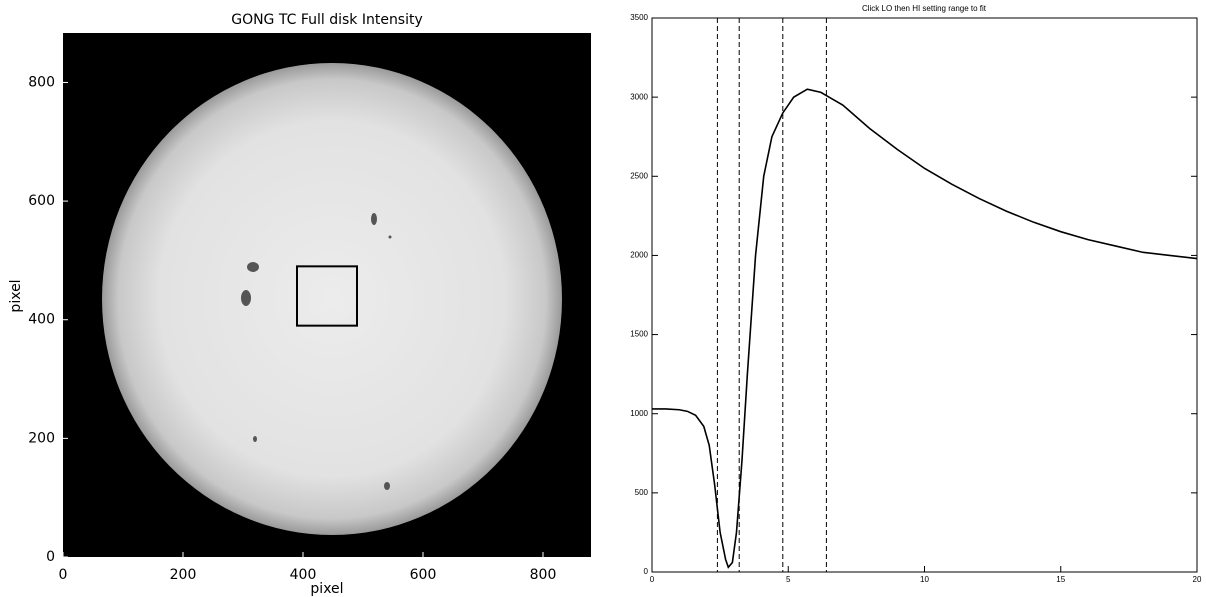  Describe the element at coordinates (1060, 579) in the screenshot. I see `x-tick-label: 15` at that location.